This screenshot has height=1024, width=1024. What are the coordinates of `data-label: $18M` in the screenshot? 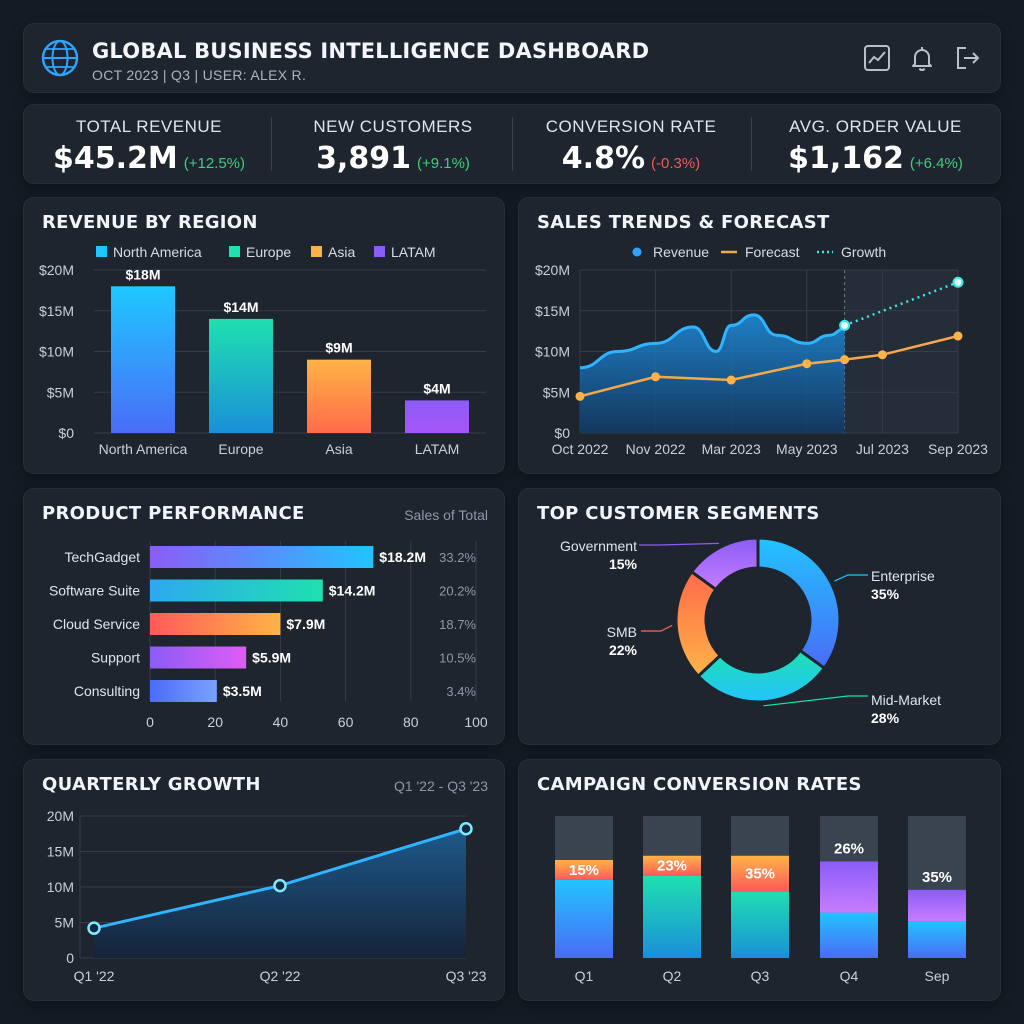 It's located at (142, 274).